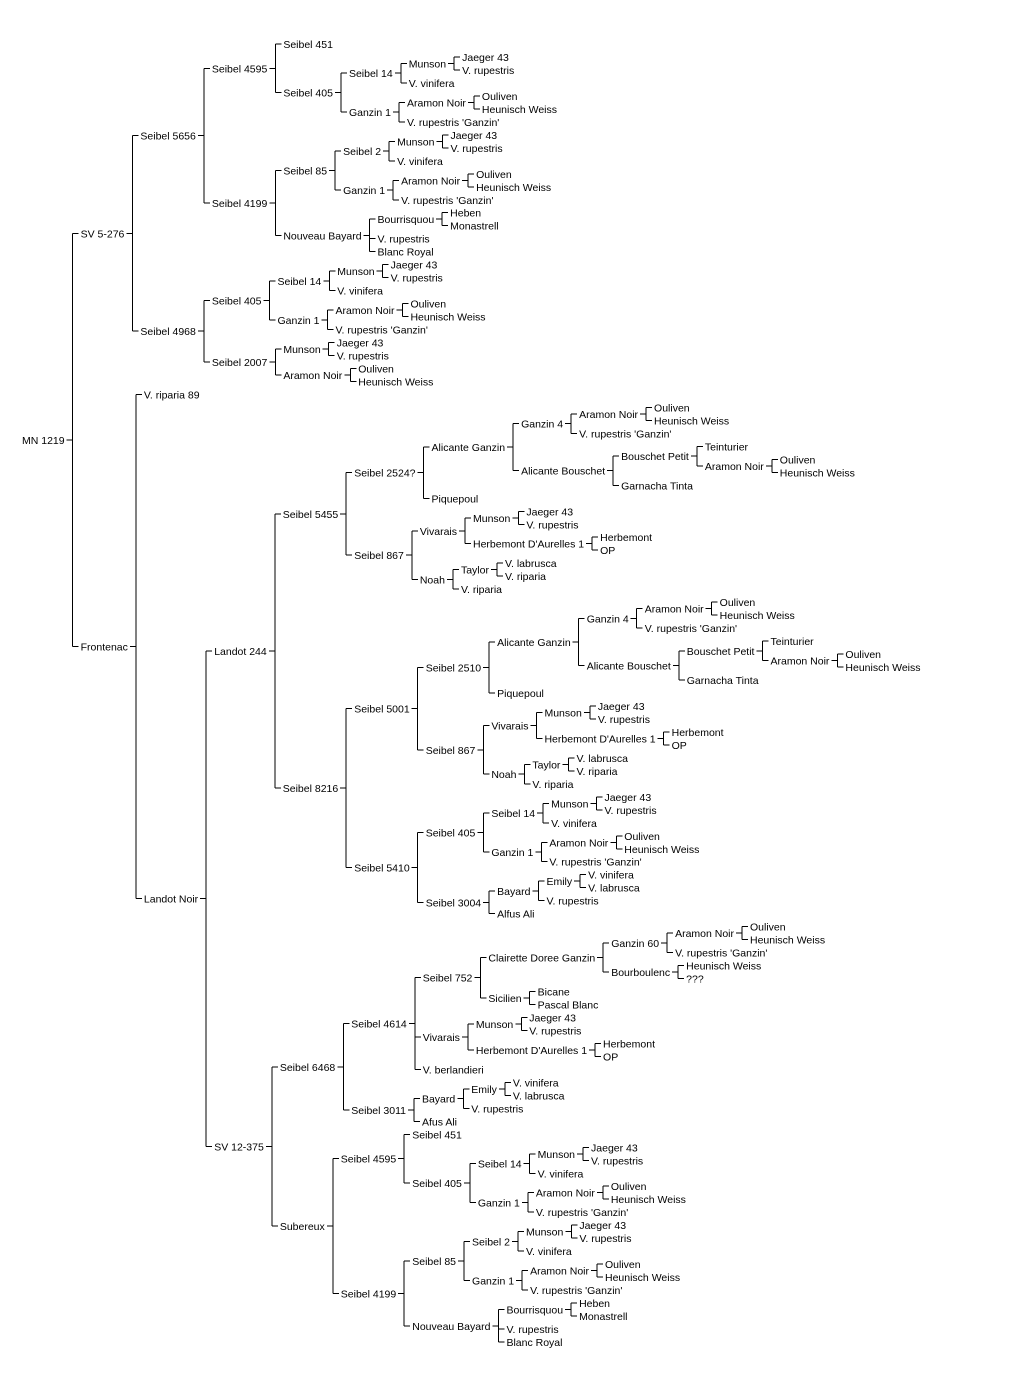  Describe the element at coordinates (406, 220) in the screenshot. I see `cultivar-label: Bourrisquou` at that location.